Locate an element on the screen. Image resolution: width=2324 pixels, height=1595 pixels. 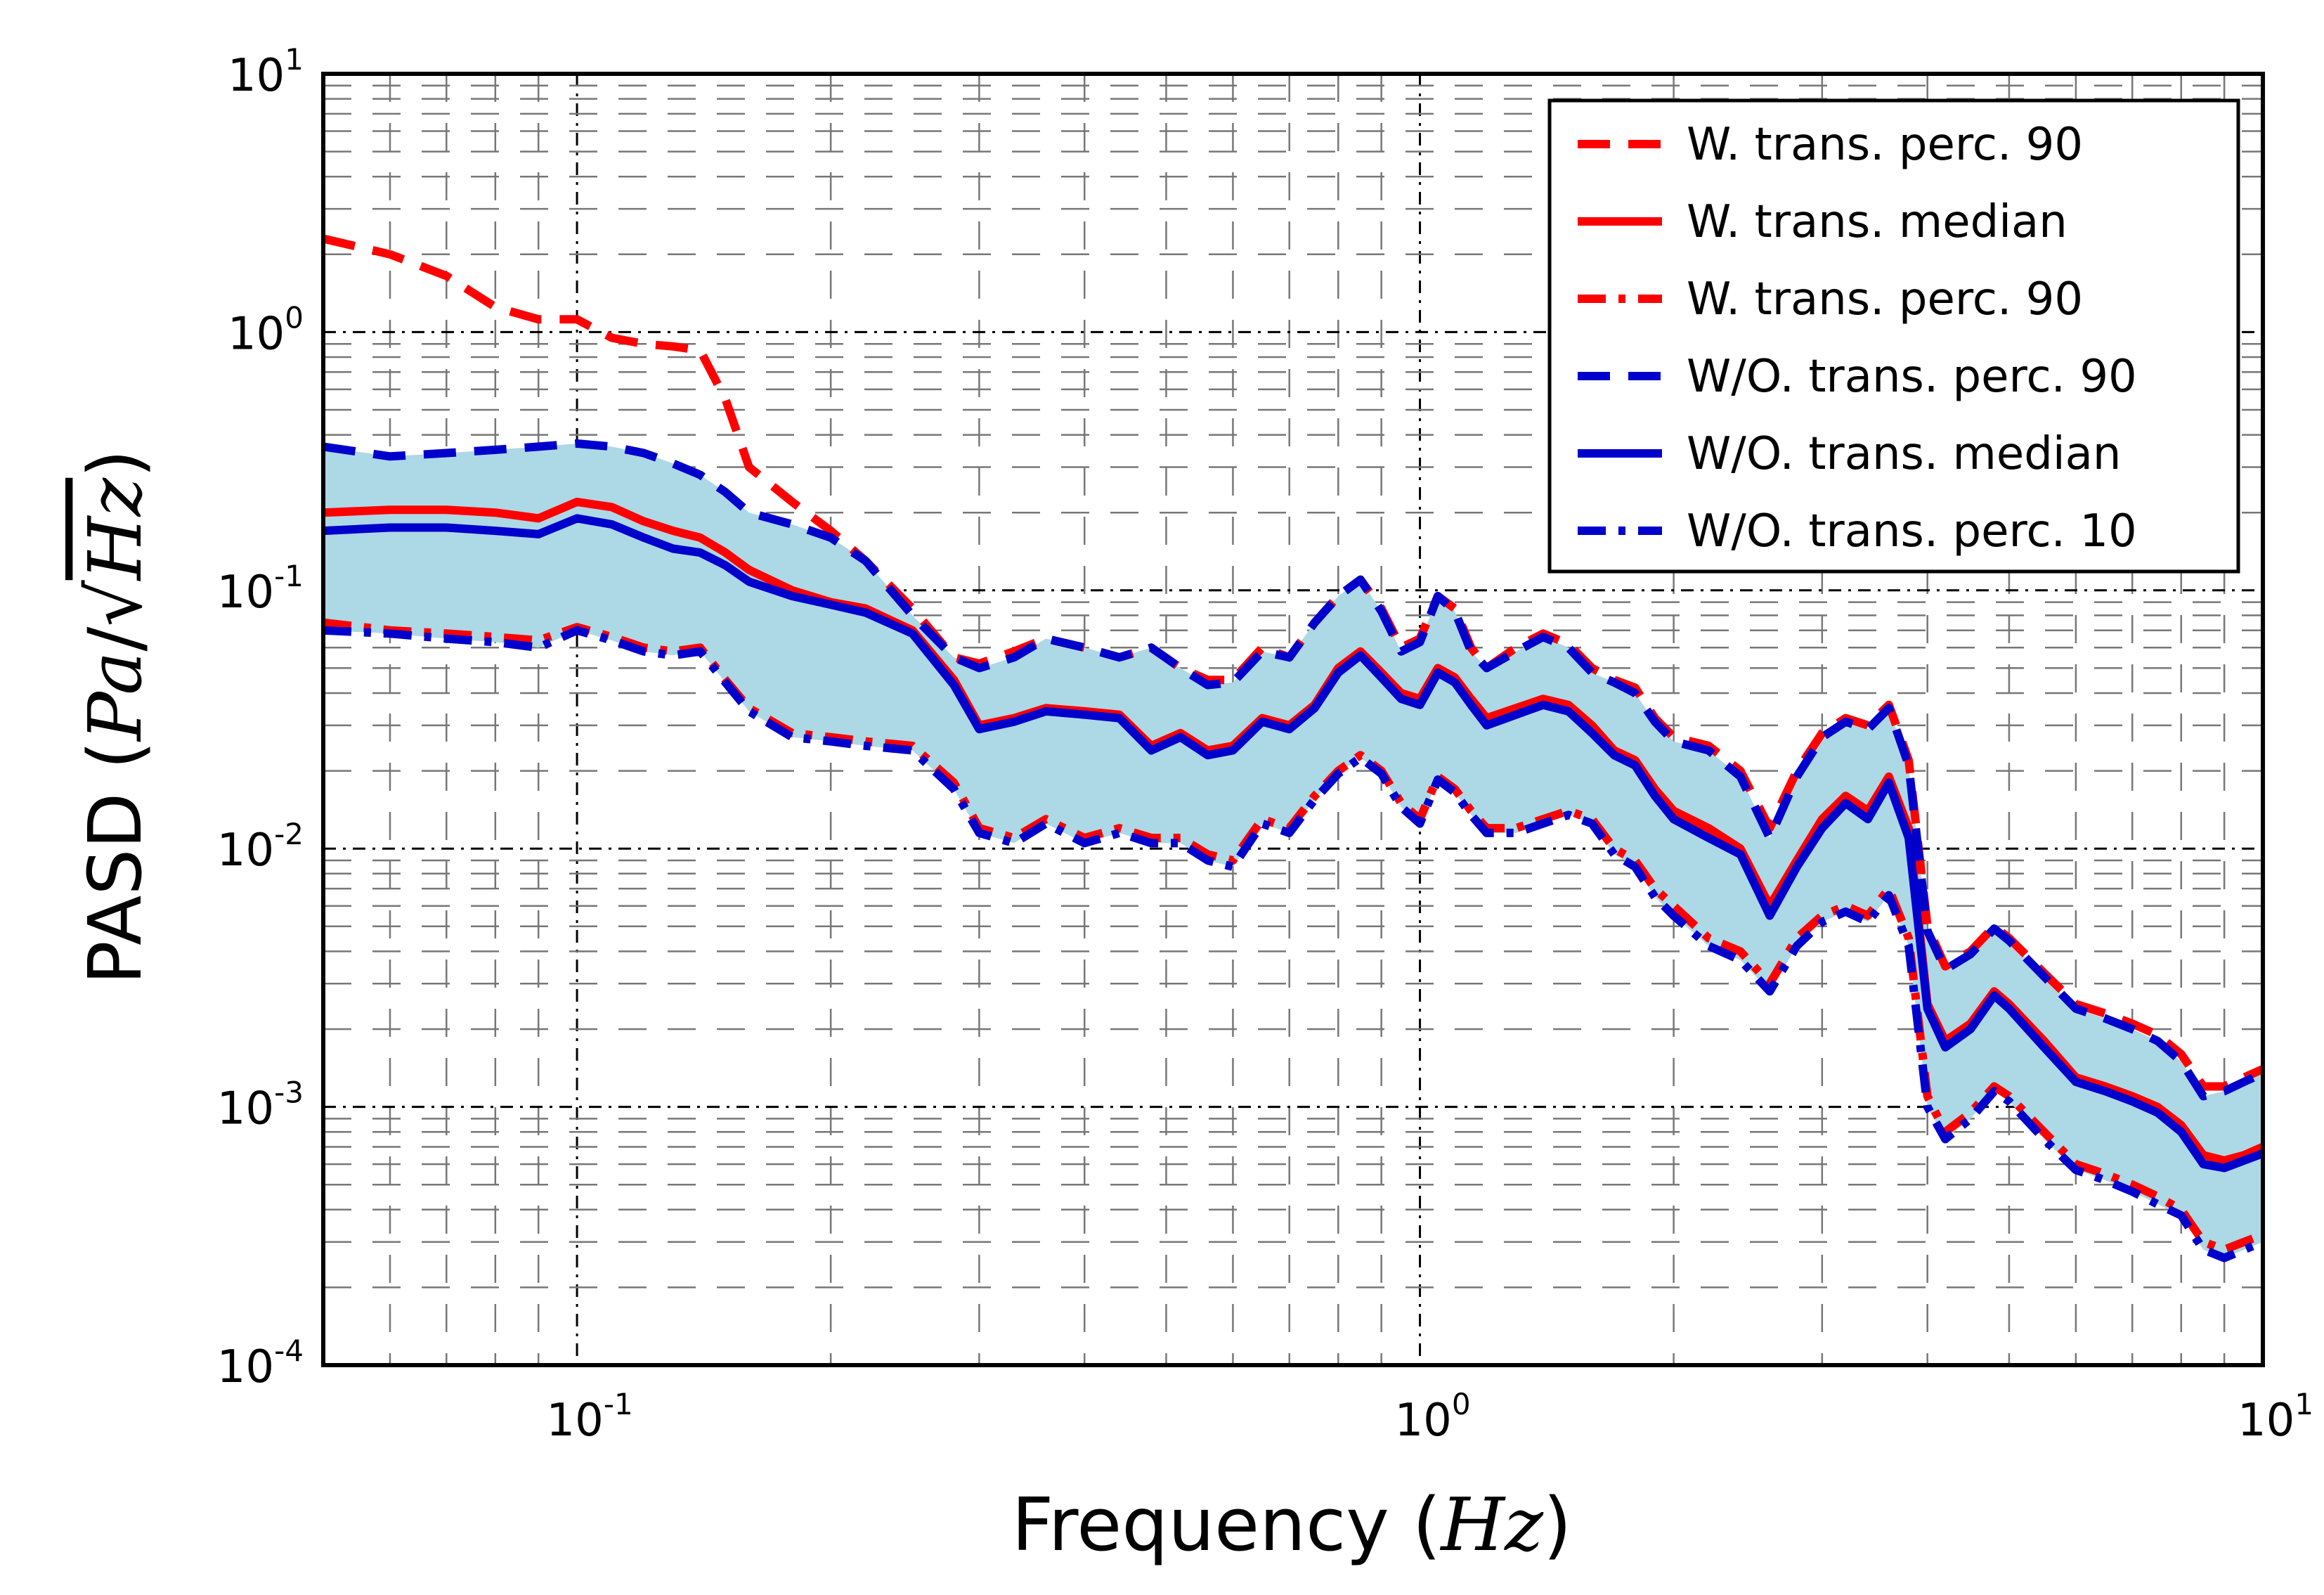
legend-label-1: W. trans. median is located at coordinates (1877, 222).